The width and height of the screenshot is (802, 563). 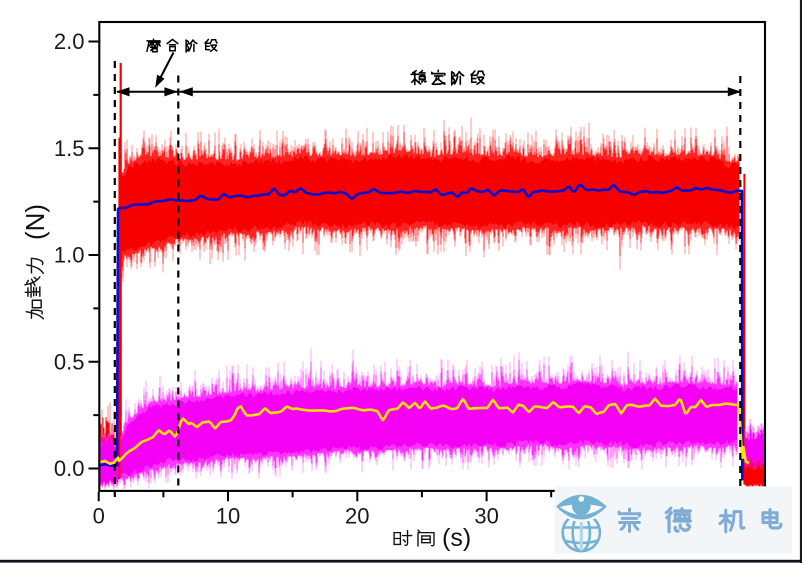 I want to click on svg-text: 10, so click(x=228, y=516).